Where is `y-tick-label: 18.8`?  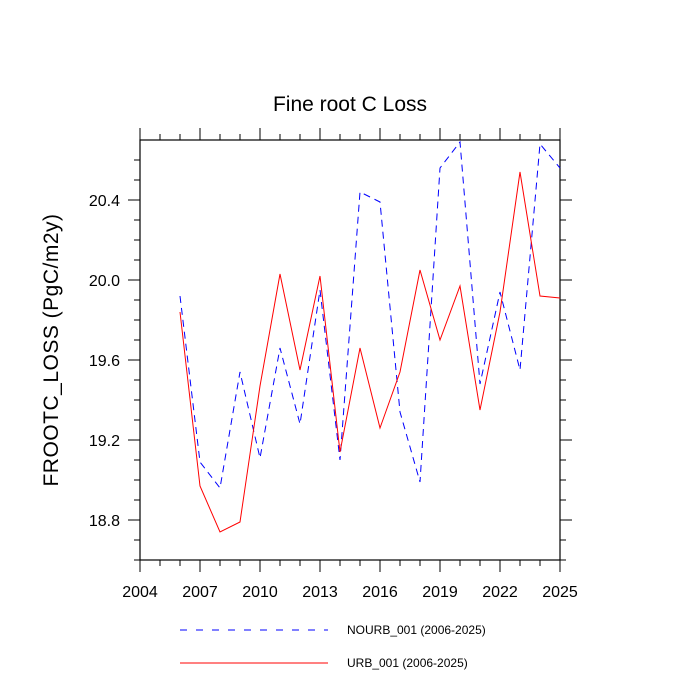 y-tick-label: 18.8 is located at coordinates (104, 521).